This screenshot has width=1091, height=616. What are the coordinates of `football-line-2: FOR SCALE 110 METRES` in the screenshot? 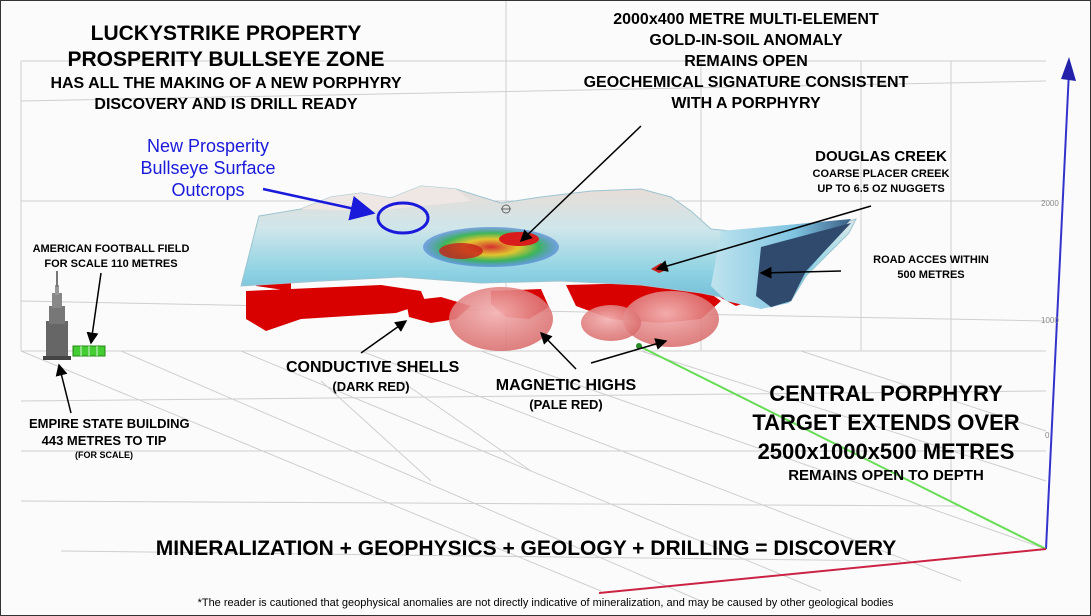 It's located at (111, 264).